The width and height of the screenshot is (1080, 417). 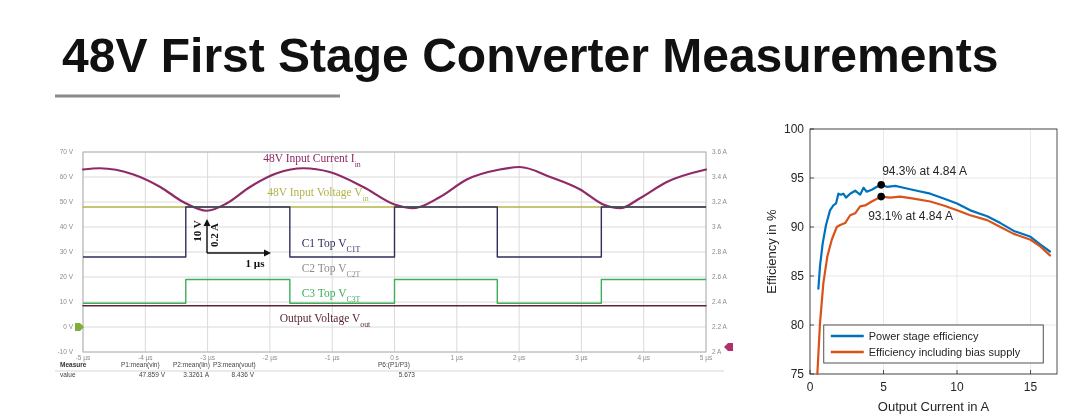 What do you see at coordinates (214, 235) in the screenshot?
I see `annotation: 0.2 A` at bounding box center [214, 235].